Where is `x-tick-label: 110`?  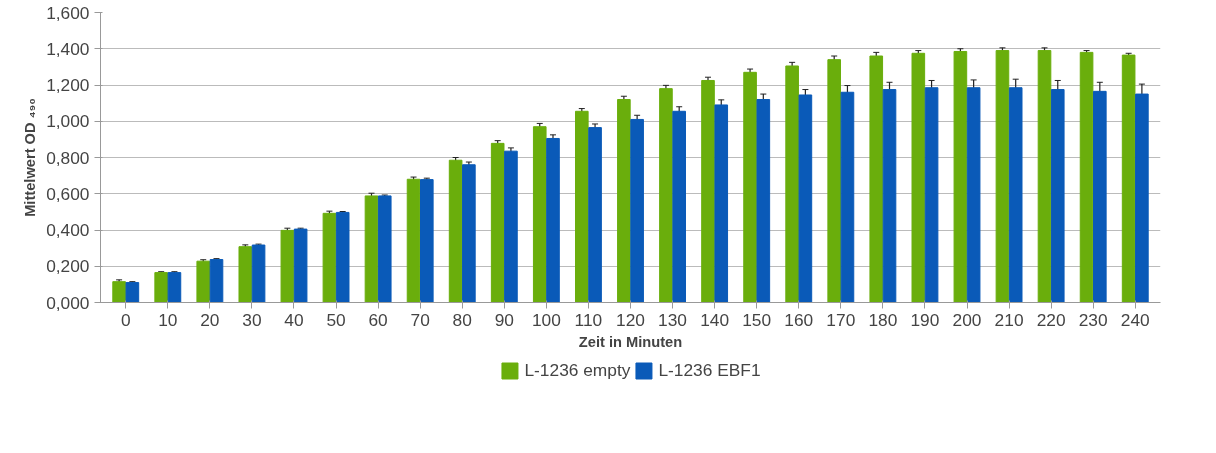
x-tick-label: 110 is located at coordinates (588, 319).